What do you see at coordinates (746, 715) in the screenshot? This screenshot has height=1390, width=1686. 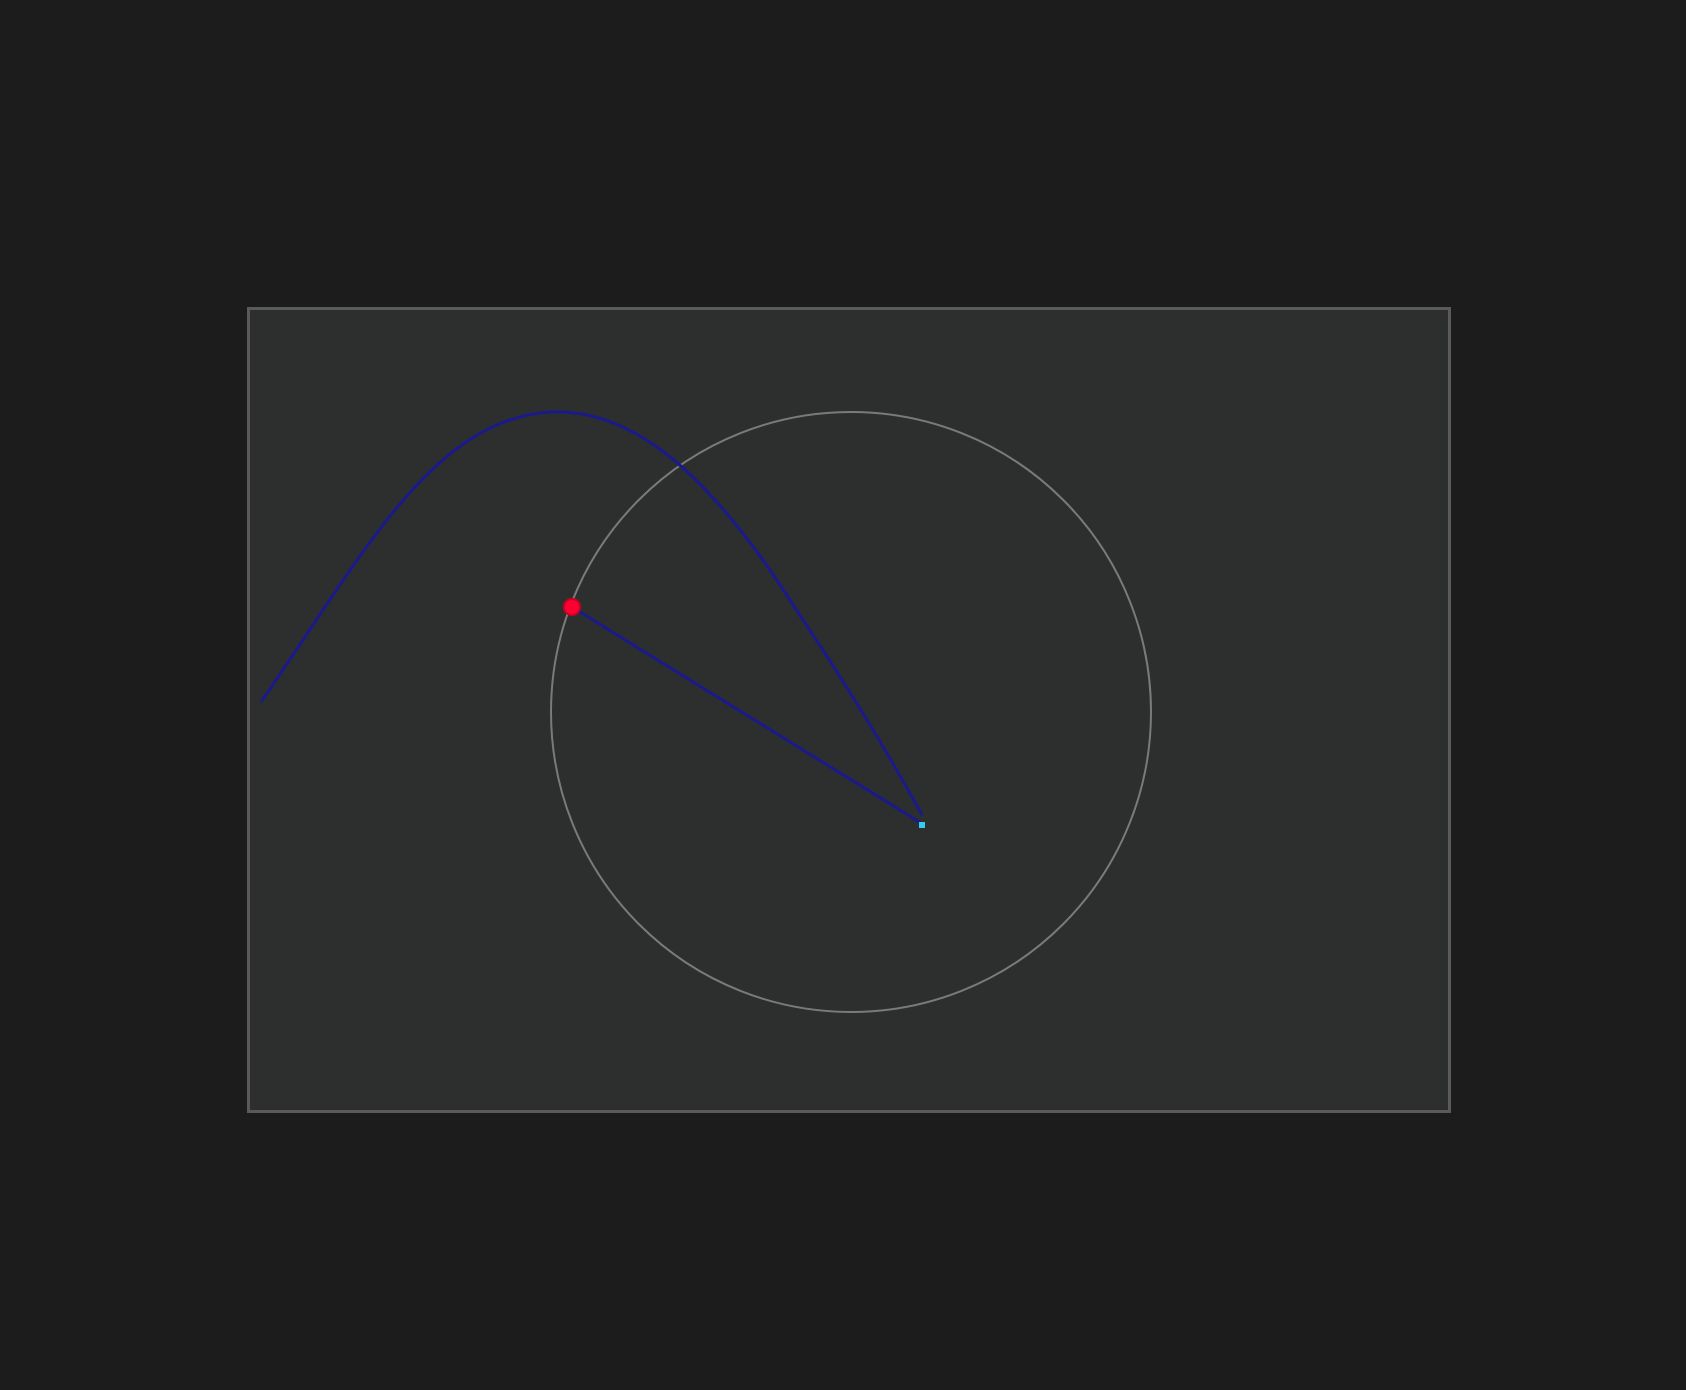 I see `pendulum-arm` at bounding box center [746, 715].